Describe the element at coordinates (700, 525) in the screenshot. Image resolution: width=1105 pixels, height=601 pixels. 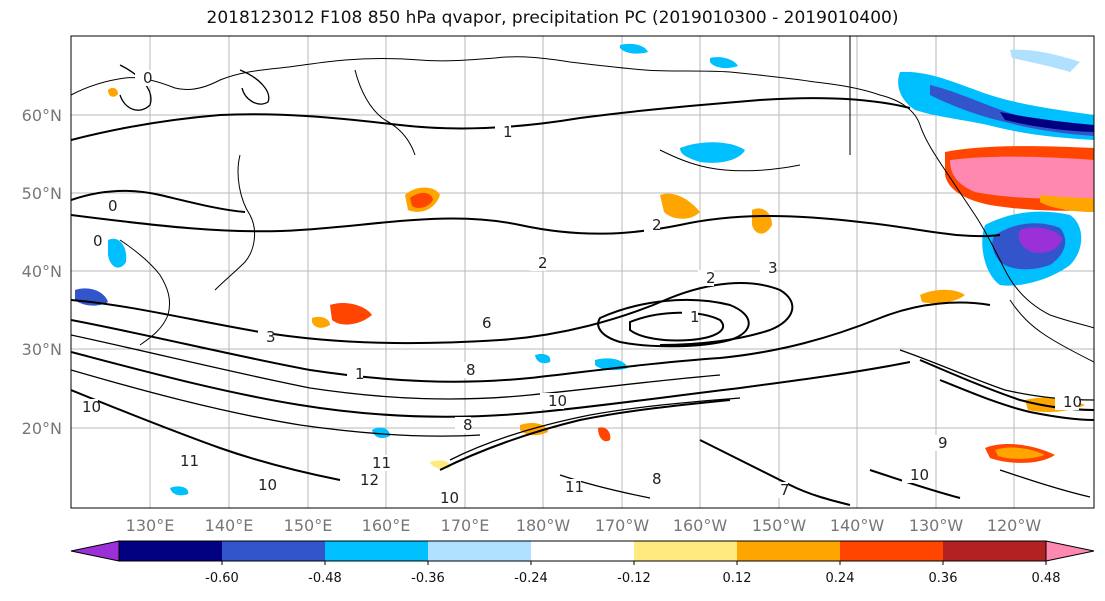
I see `lon-tick-label: 160°W` at that location.